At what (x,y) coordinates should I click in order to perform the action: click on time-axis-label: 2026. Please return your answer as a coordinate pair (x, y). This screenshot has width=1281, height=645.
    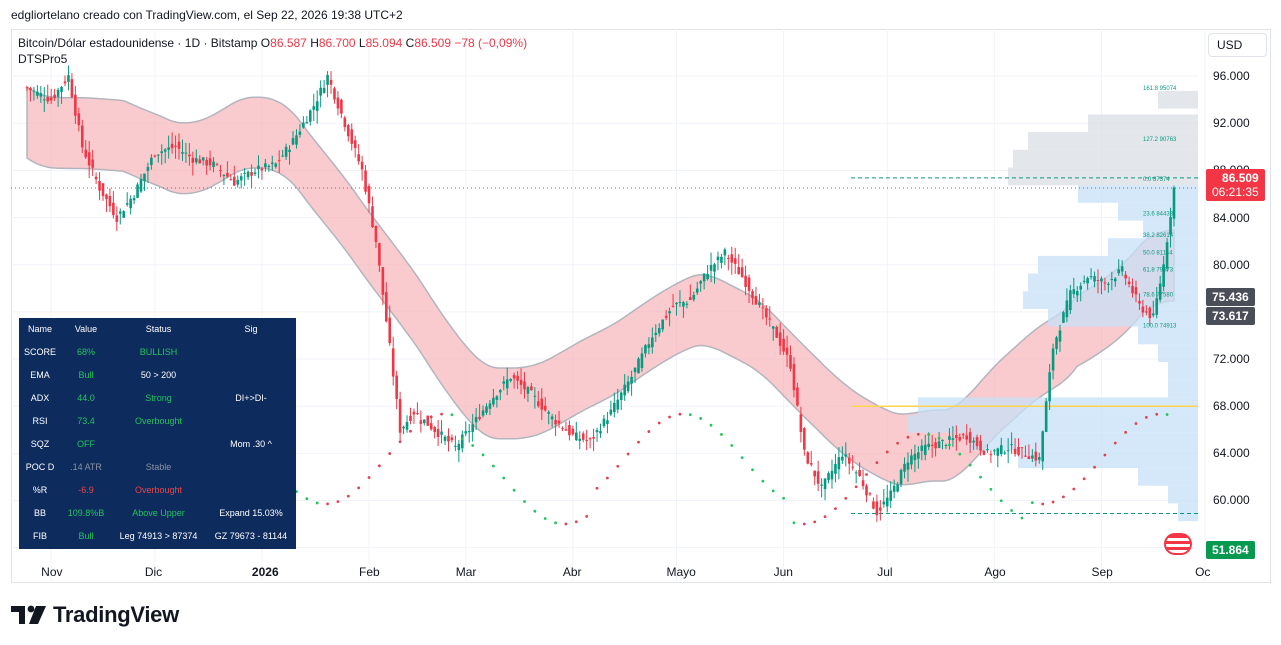
    Looking at the image, I should click on (265, 572).